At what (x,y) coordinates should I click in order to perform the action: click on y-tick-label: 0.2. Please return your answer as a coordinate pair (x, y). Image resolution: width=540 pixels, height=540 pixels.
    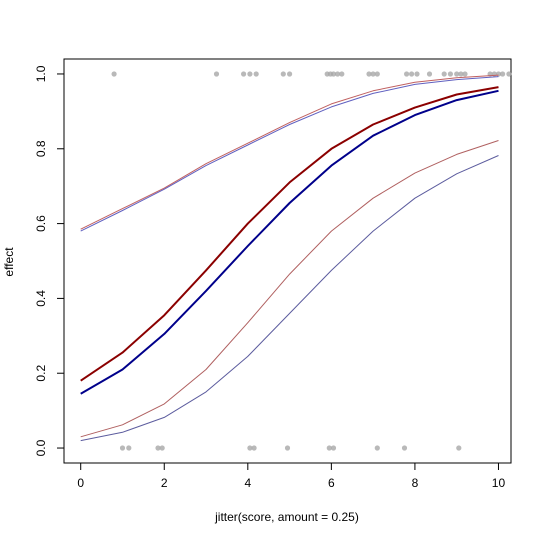
    Looking at the image, I should click on (41, 373).